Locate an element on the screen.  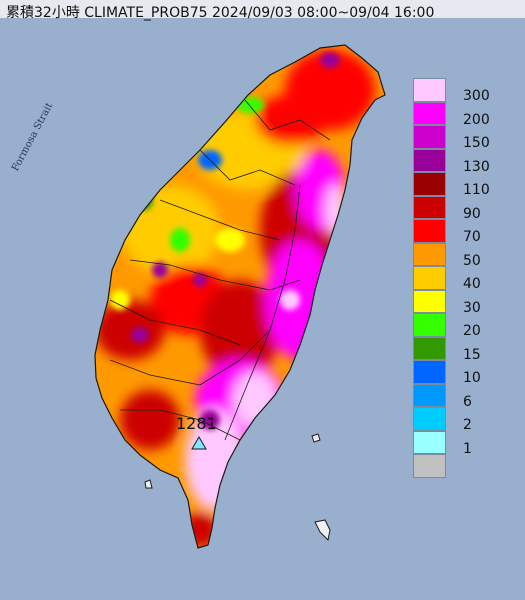
legend-row: 6 is located at coordinates (466, 396).